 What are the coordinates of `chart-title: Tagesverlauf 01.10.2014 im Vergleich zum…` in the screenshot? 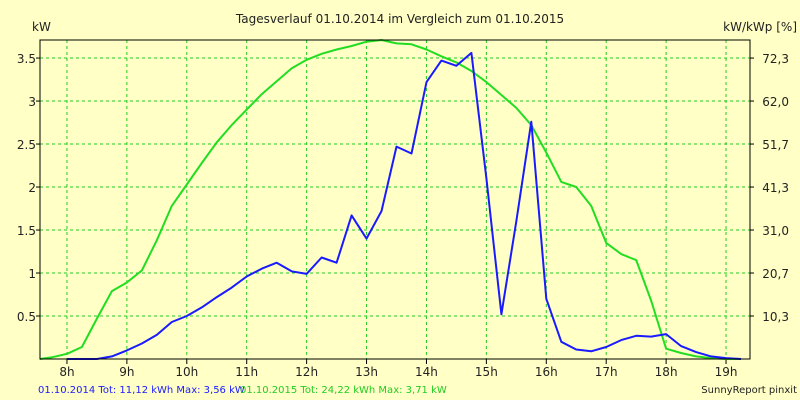 It's located at (399, 19).